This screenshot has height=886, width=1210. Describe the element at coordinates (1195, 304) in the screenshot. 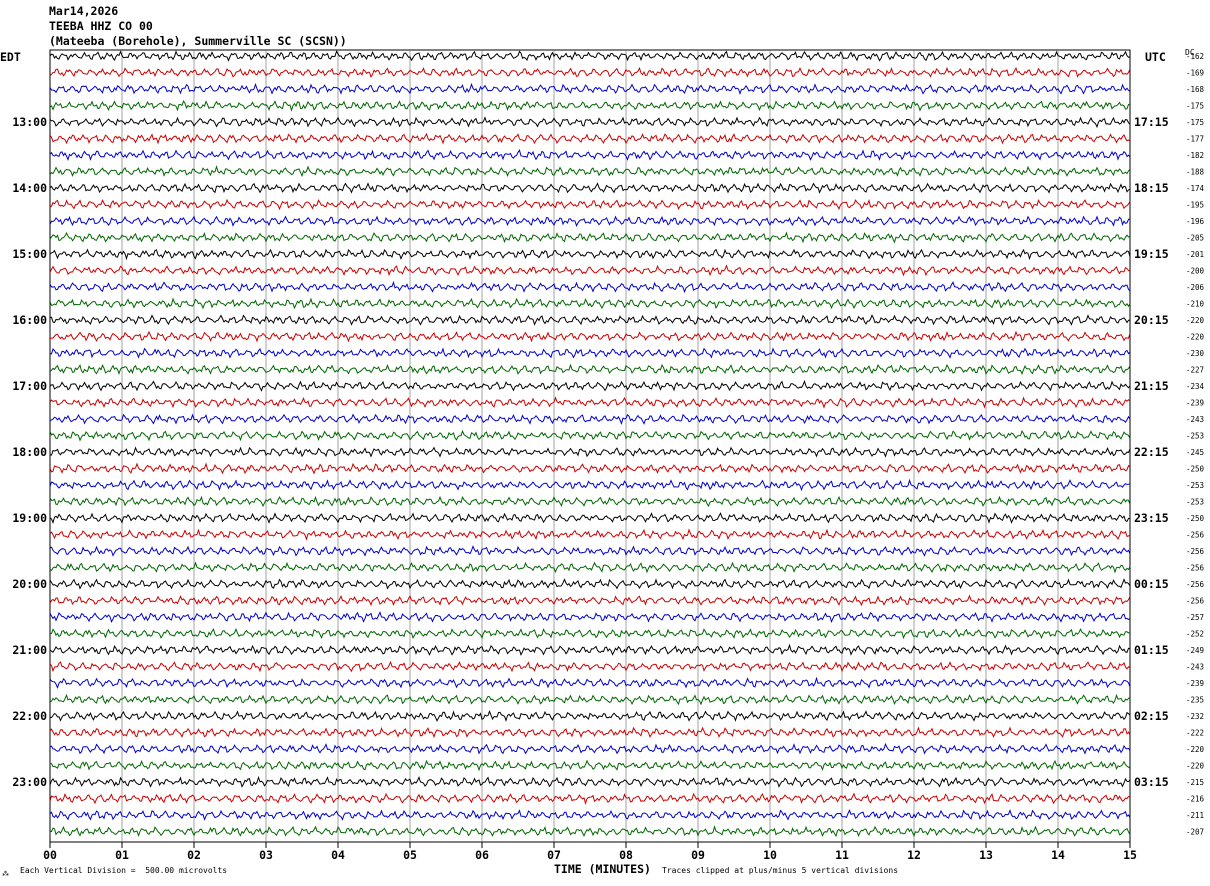

I see `dc-offset-value: -210` at that location.